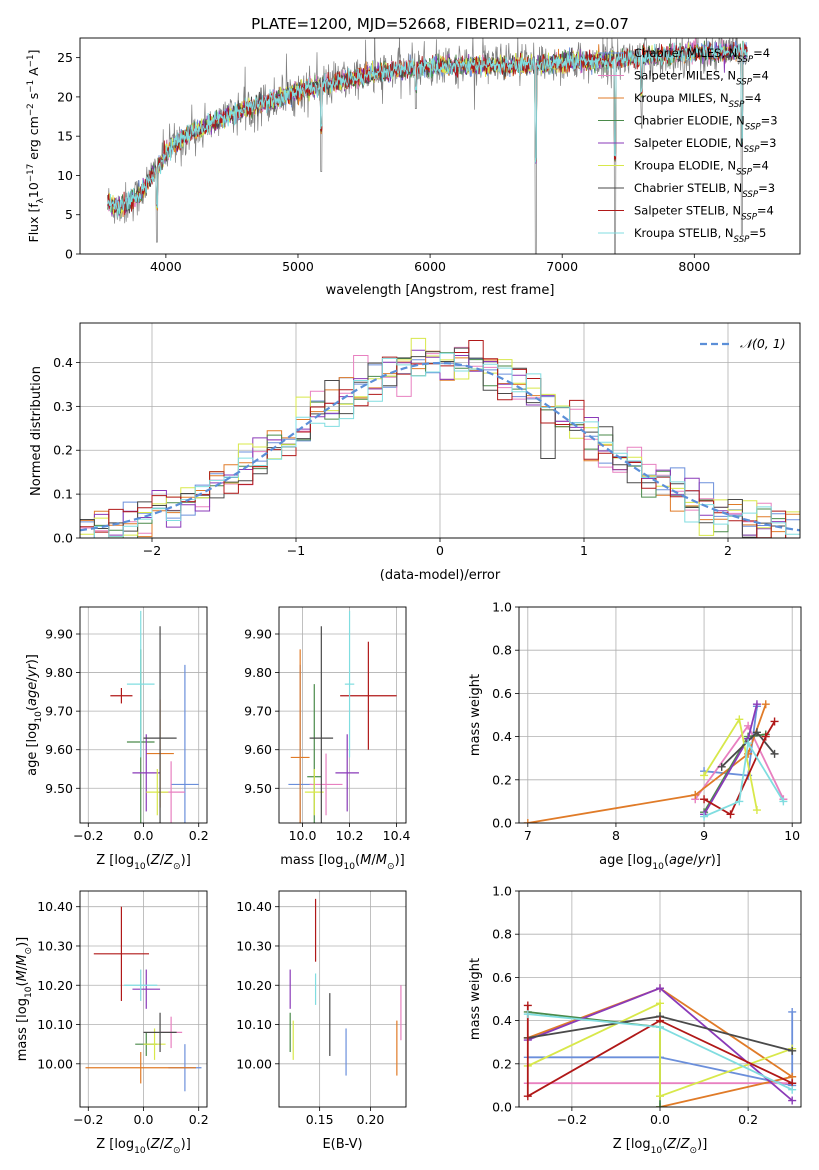 This screenshot has width=819, height=1170. I want to click on y-tick-label: 15, so click(65, 136).